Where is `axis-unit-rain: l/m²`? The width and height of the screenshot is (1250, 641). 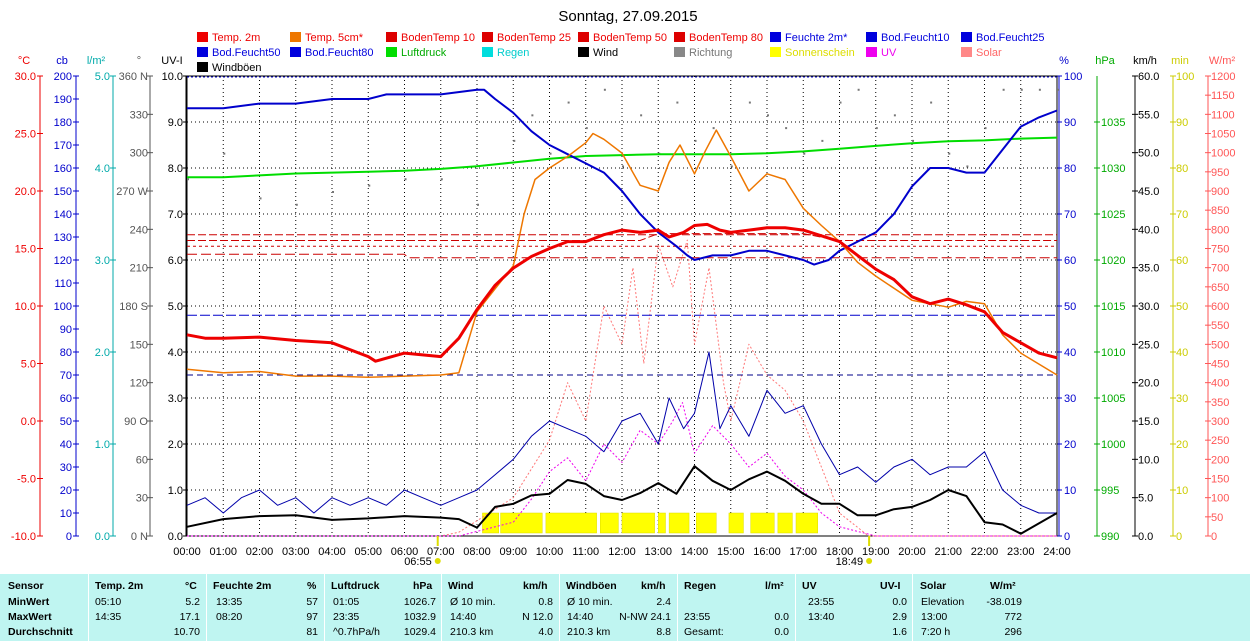 axis-unit-rain: l/m² is located at coordinates (96, 61).